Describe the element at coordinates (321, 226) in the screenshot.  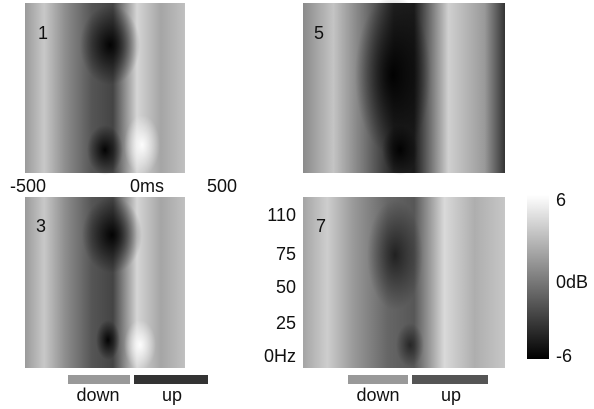
I see `panel-label: 7` at that location.